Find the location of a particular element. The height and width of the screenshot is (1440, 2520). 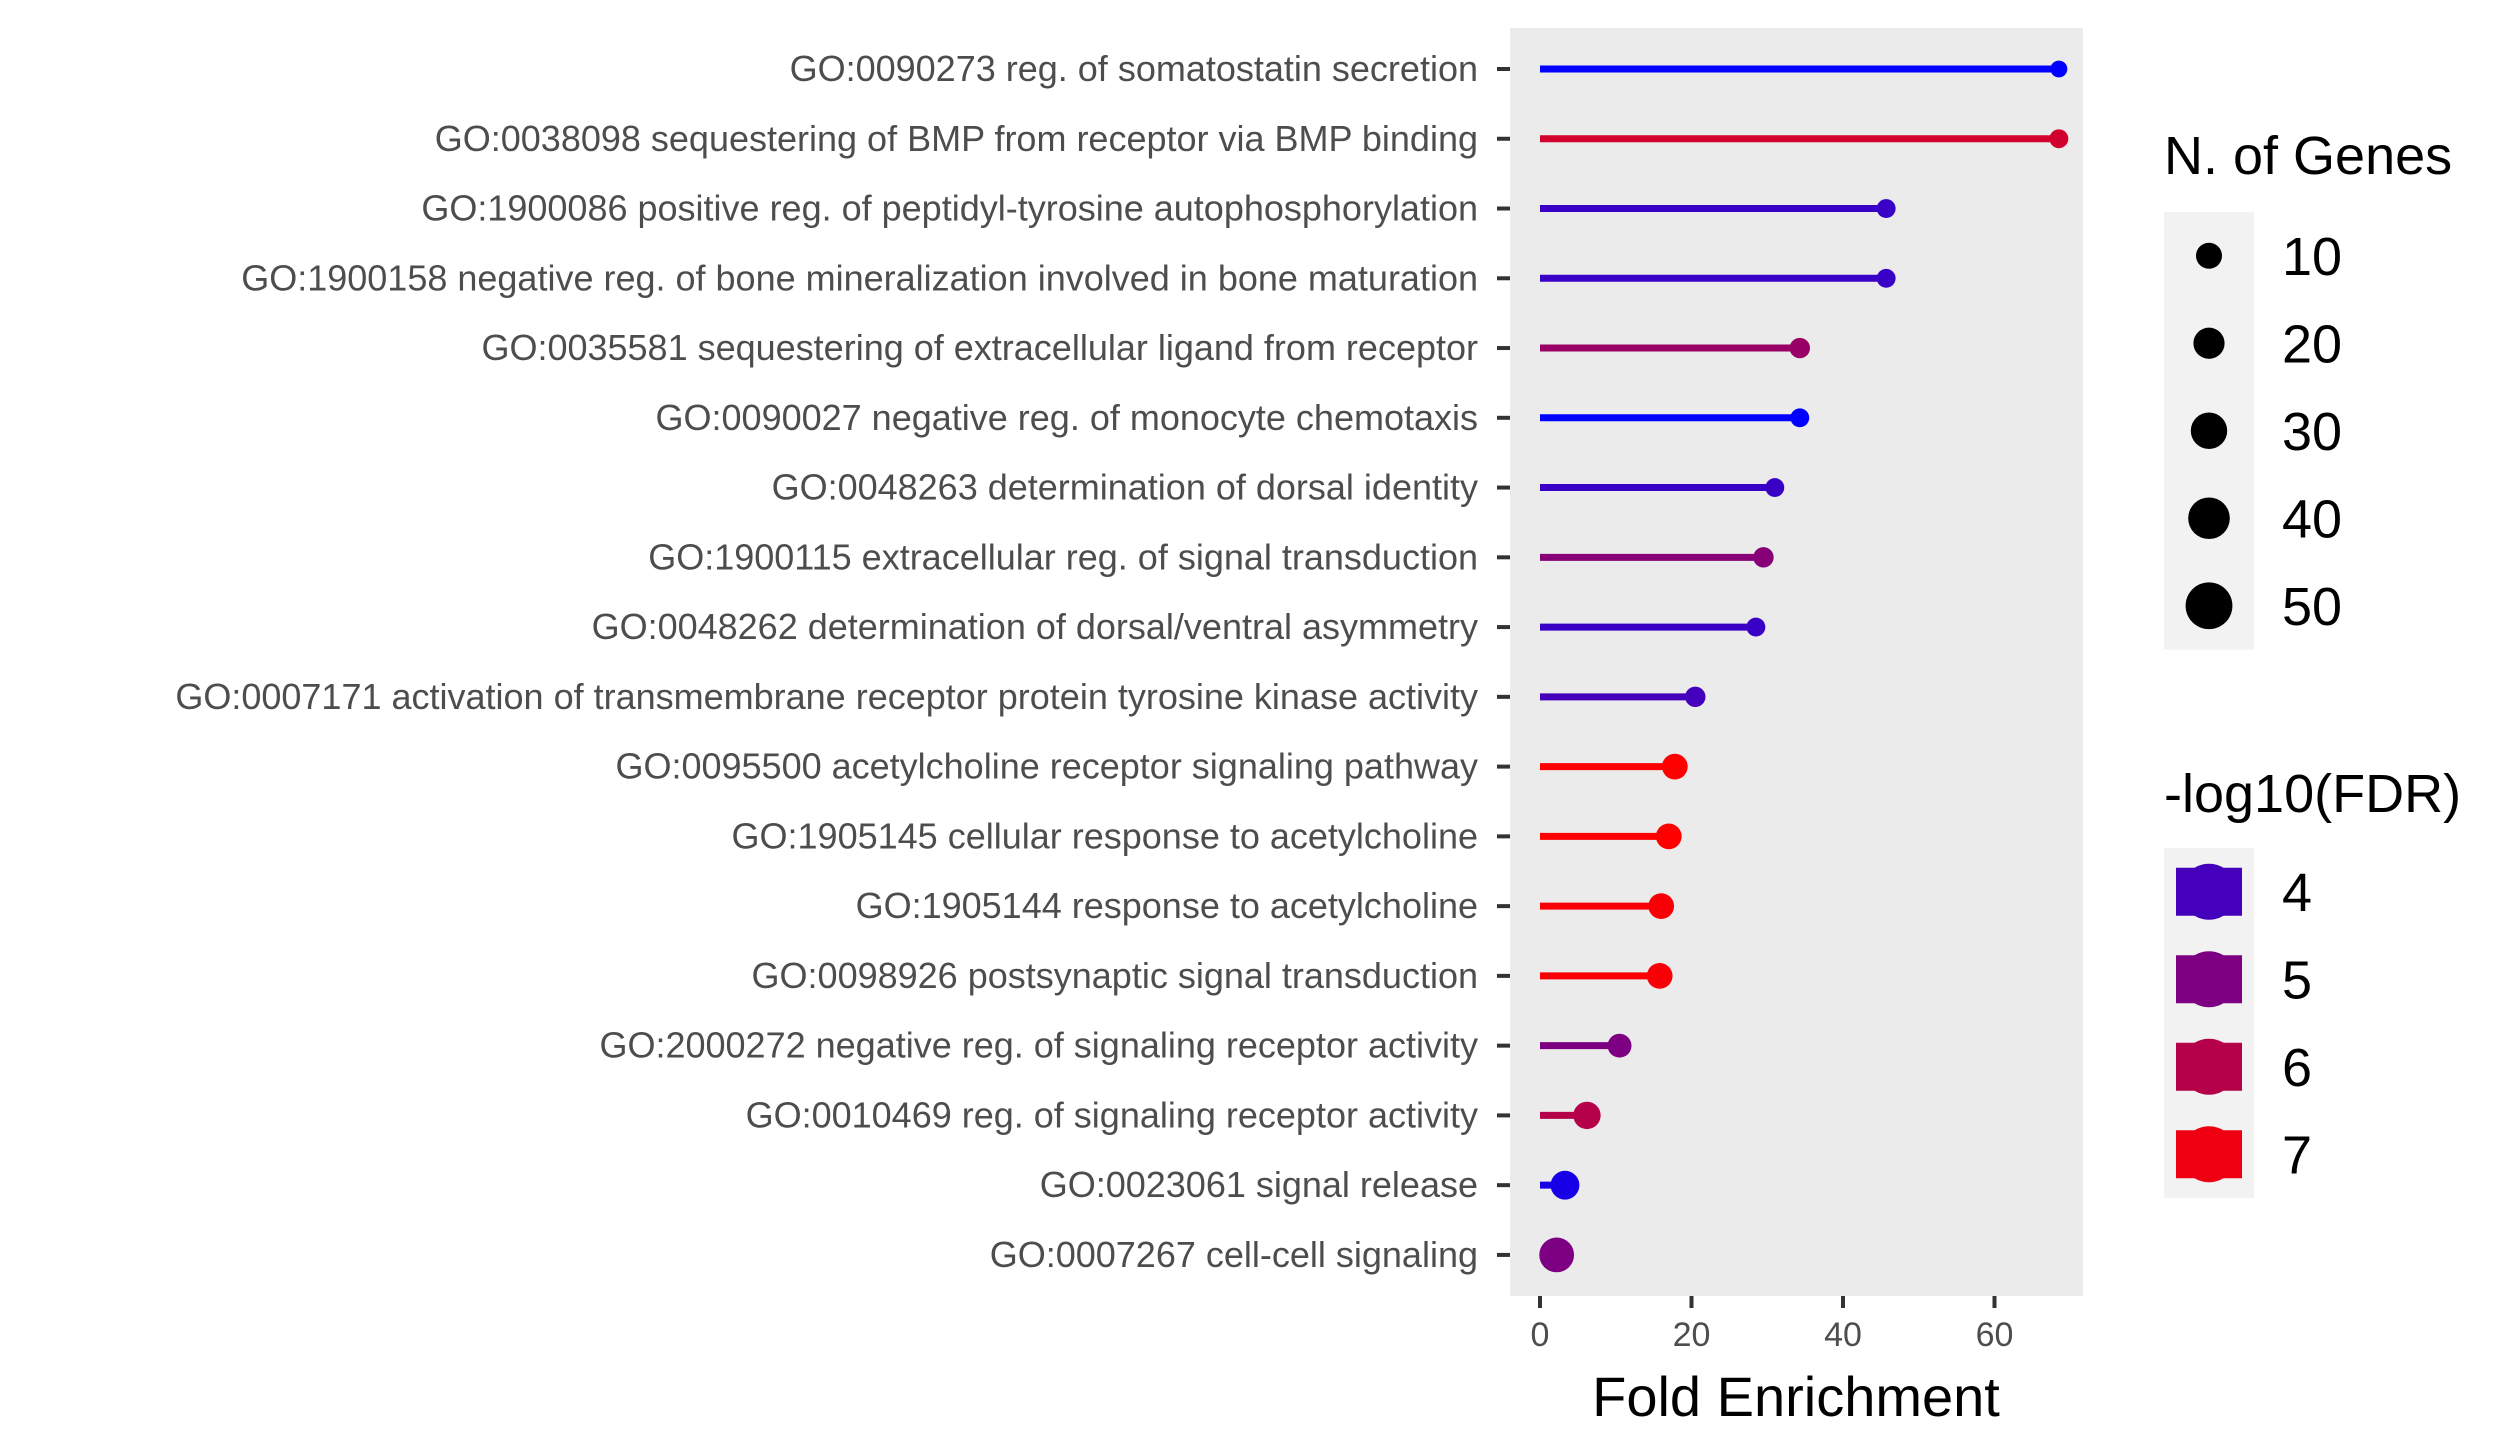

size-legend-label: 50 is located at coordinates (2312, 607).